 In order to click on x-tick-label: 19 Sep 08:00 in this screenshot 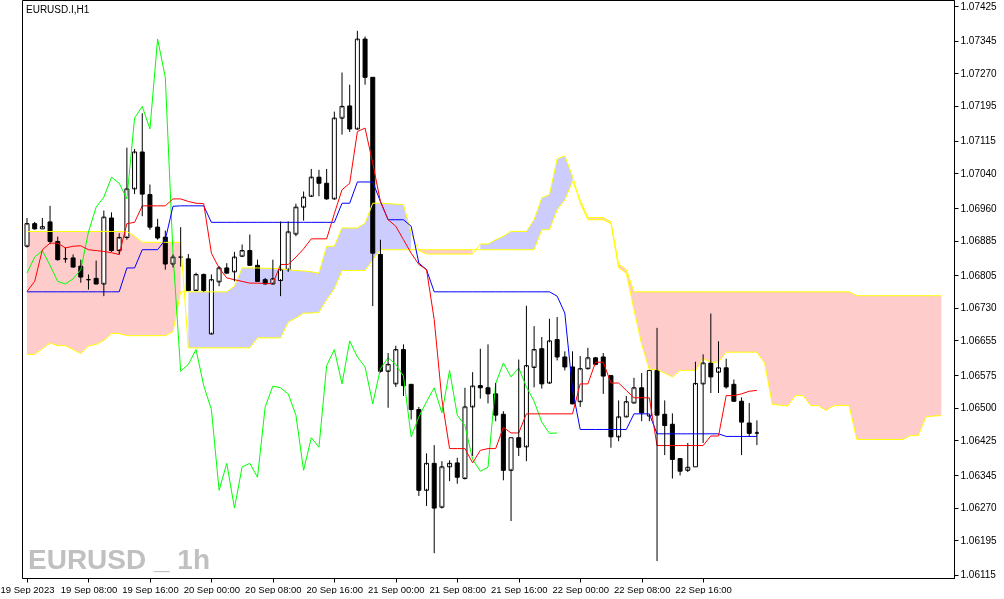, I will do `click(89, 589)`.